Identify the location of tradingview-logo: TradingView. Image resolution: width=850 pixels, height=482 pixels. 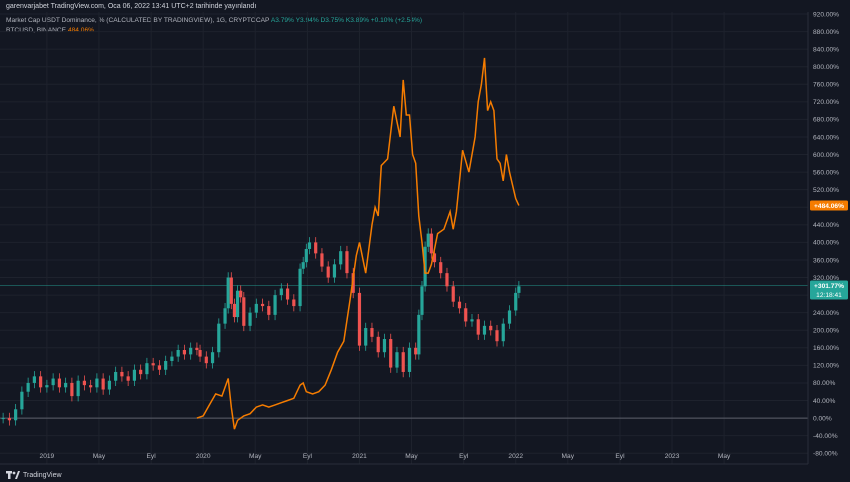
(34, 475).